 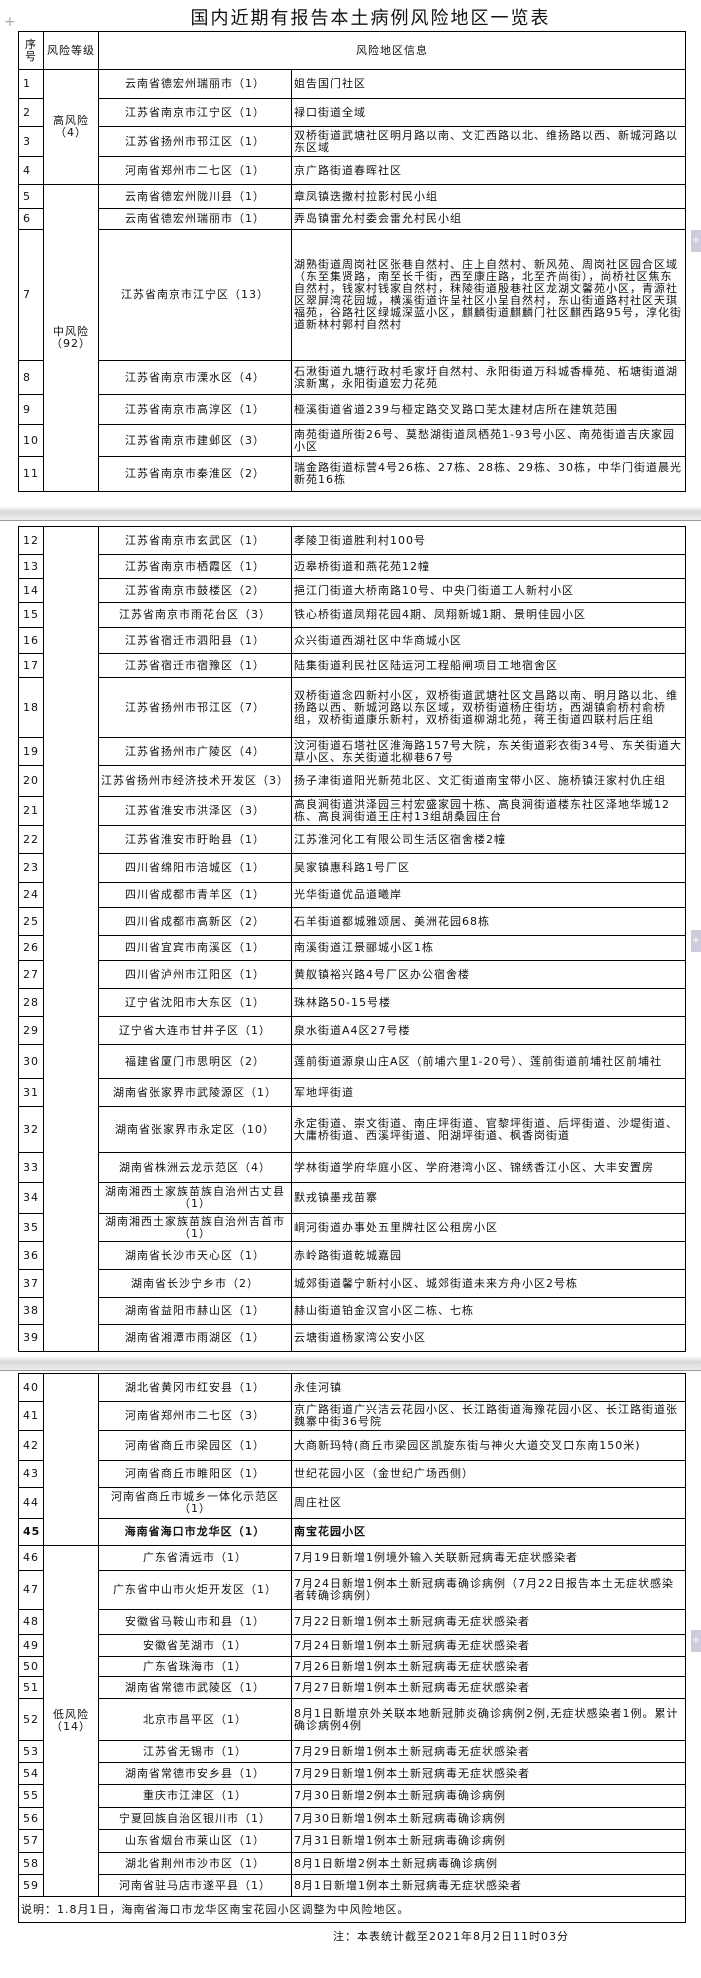 What do you see at coordinates (31, 1863) in the screenshot?
I see `row-number: 58` at bounding box center [31, 1863].